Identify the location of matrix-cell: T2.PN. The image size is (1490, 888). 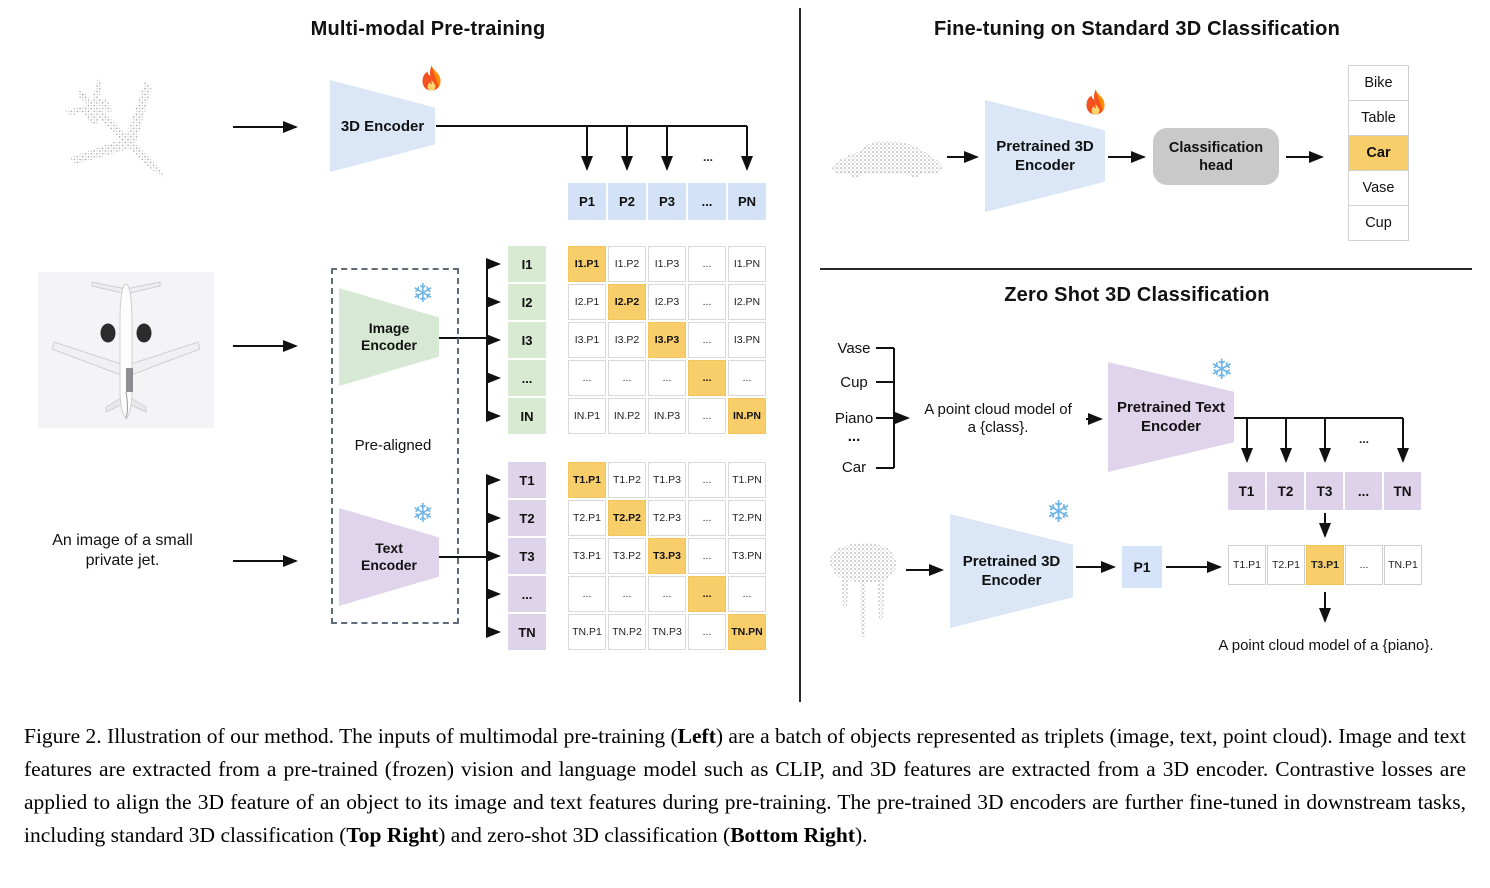
(747, 518).